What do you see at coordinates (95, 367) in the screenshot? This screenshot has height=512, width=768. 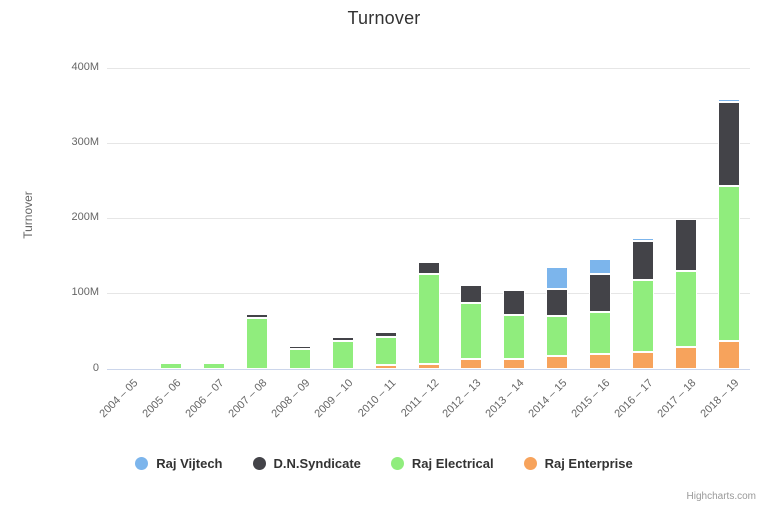 I see `y-tick-label: 0` at bounding box center [95, 367].